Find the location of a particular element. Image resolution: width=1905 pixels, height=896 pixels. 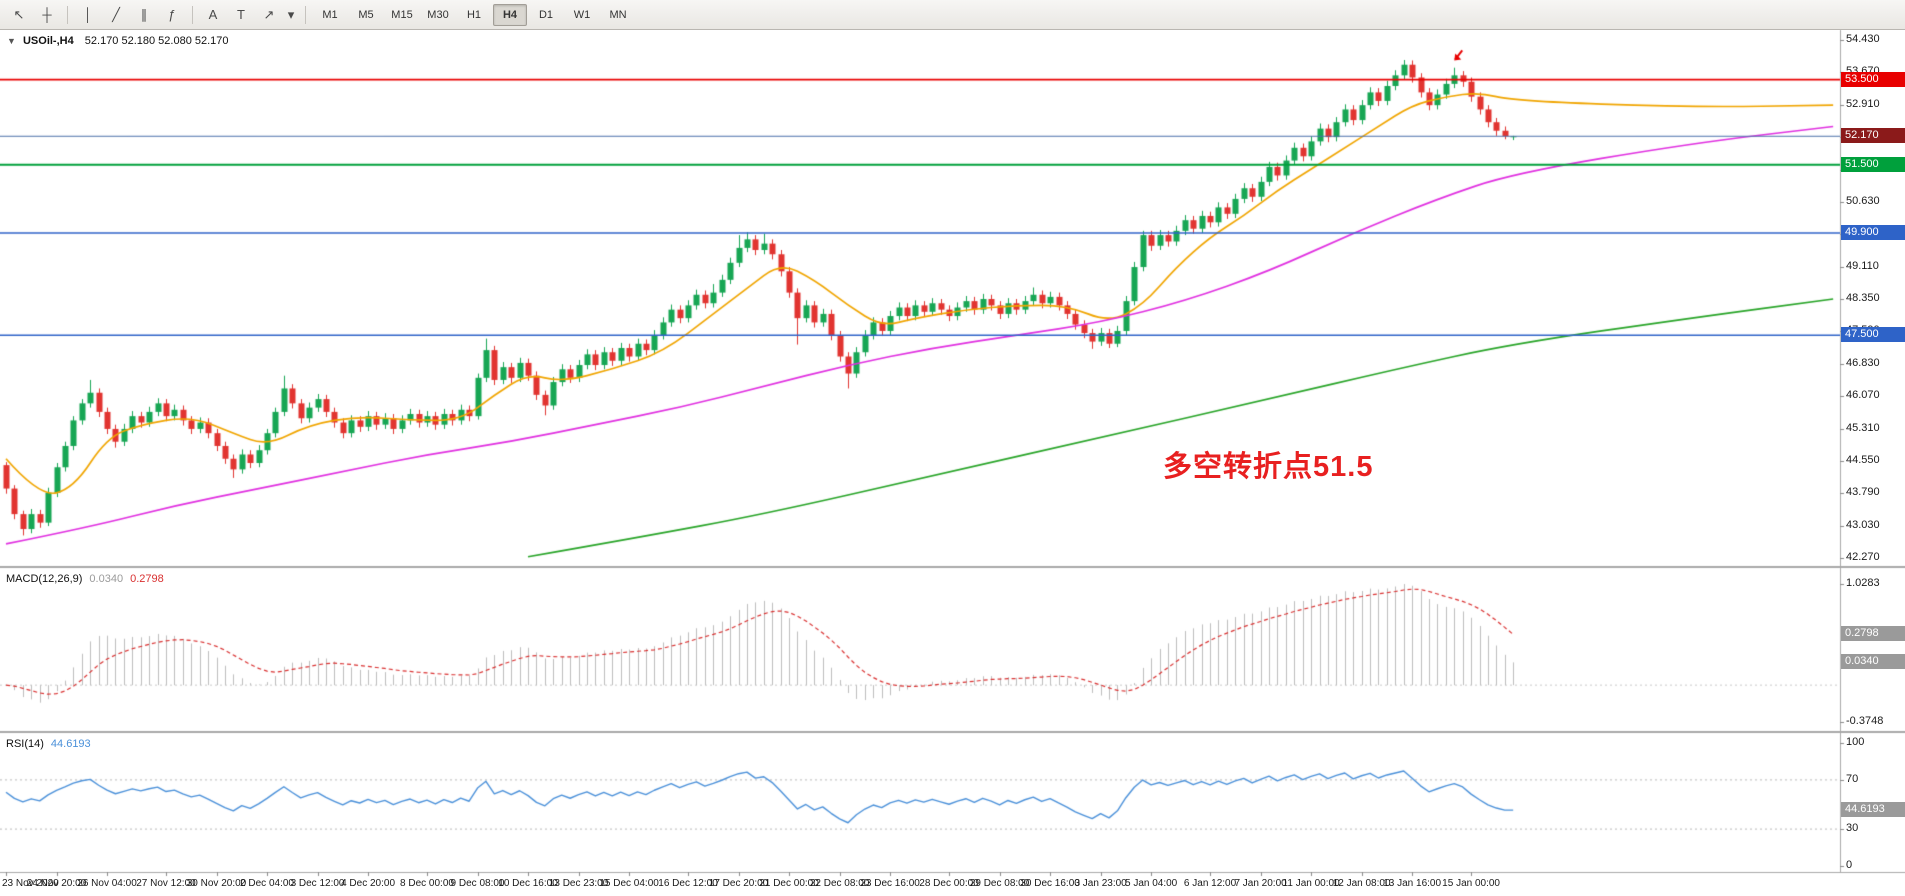

time-axis-label: 21 Dec 00:00 is located at coordinates (789, 883).